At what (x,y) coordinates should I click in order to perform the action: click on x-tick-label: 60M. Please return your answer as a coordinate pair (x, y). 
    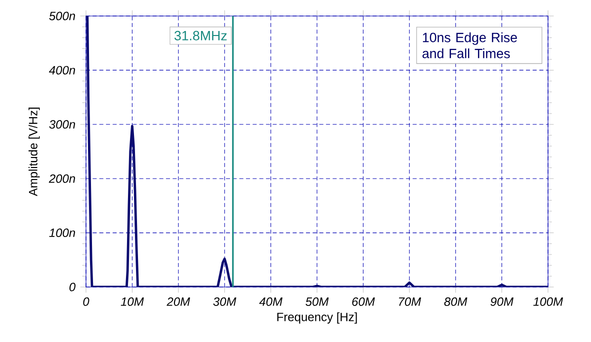
    Looking at the image, I should click on (363, 301).